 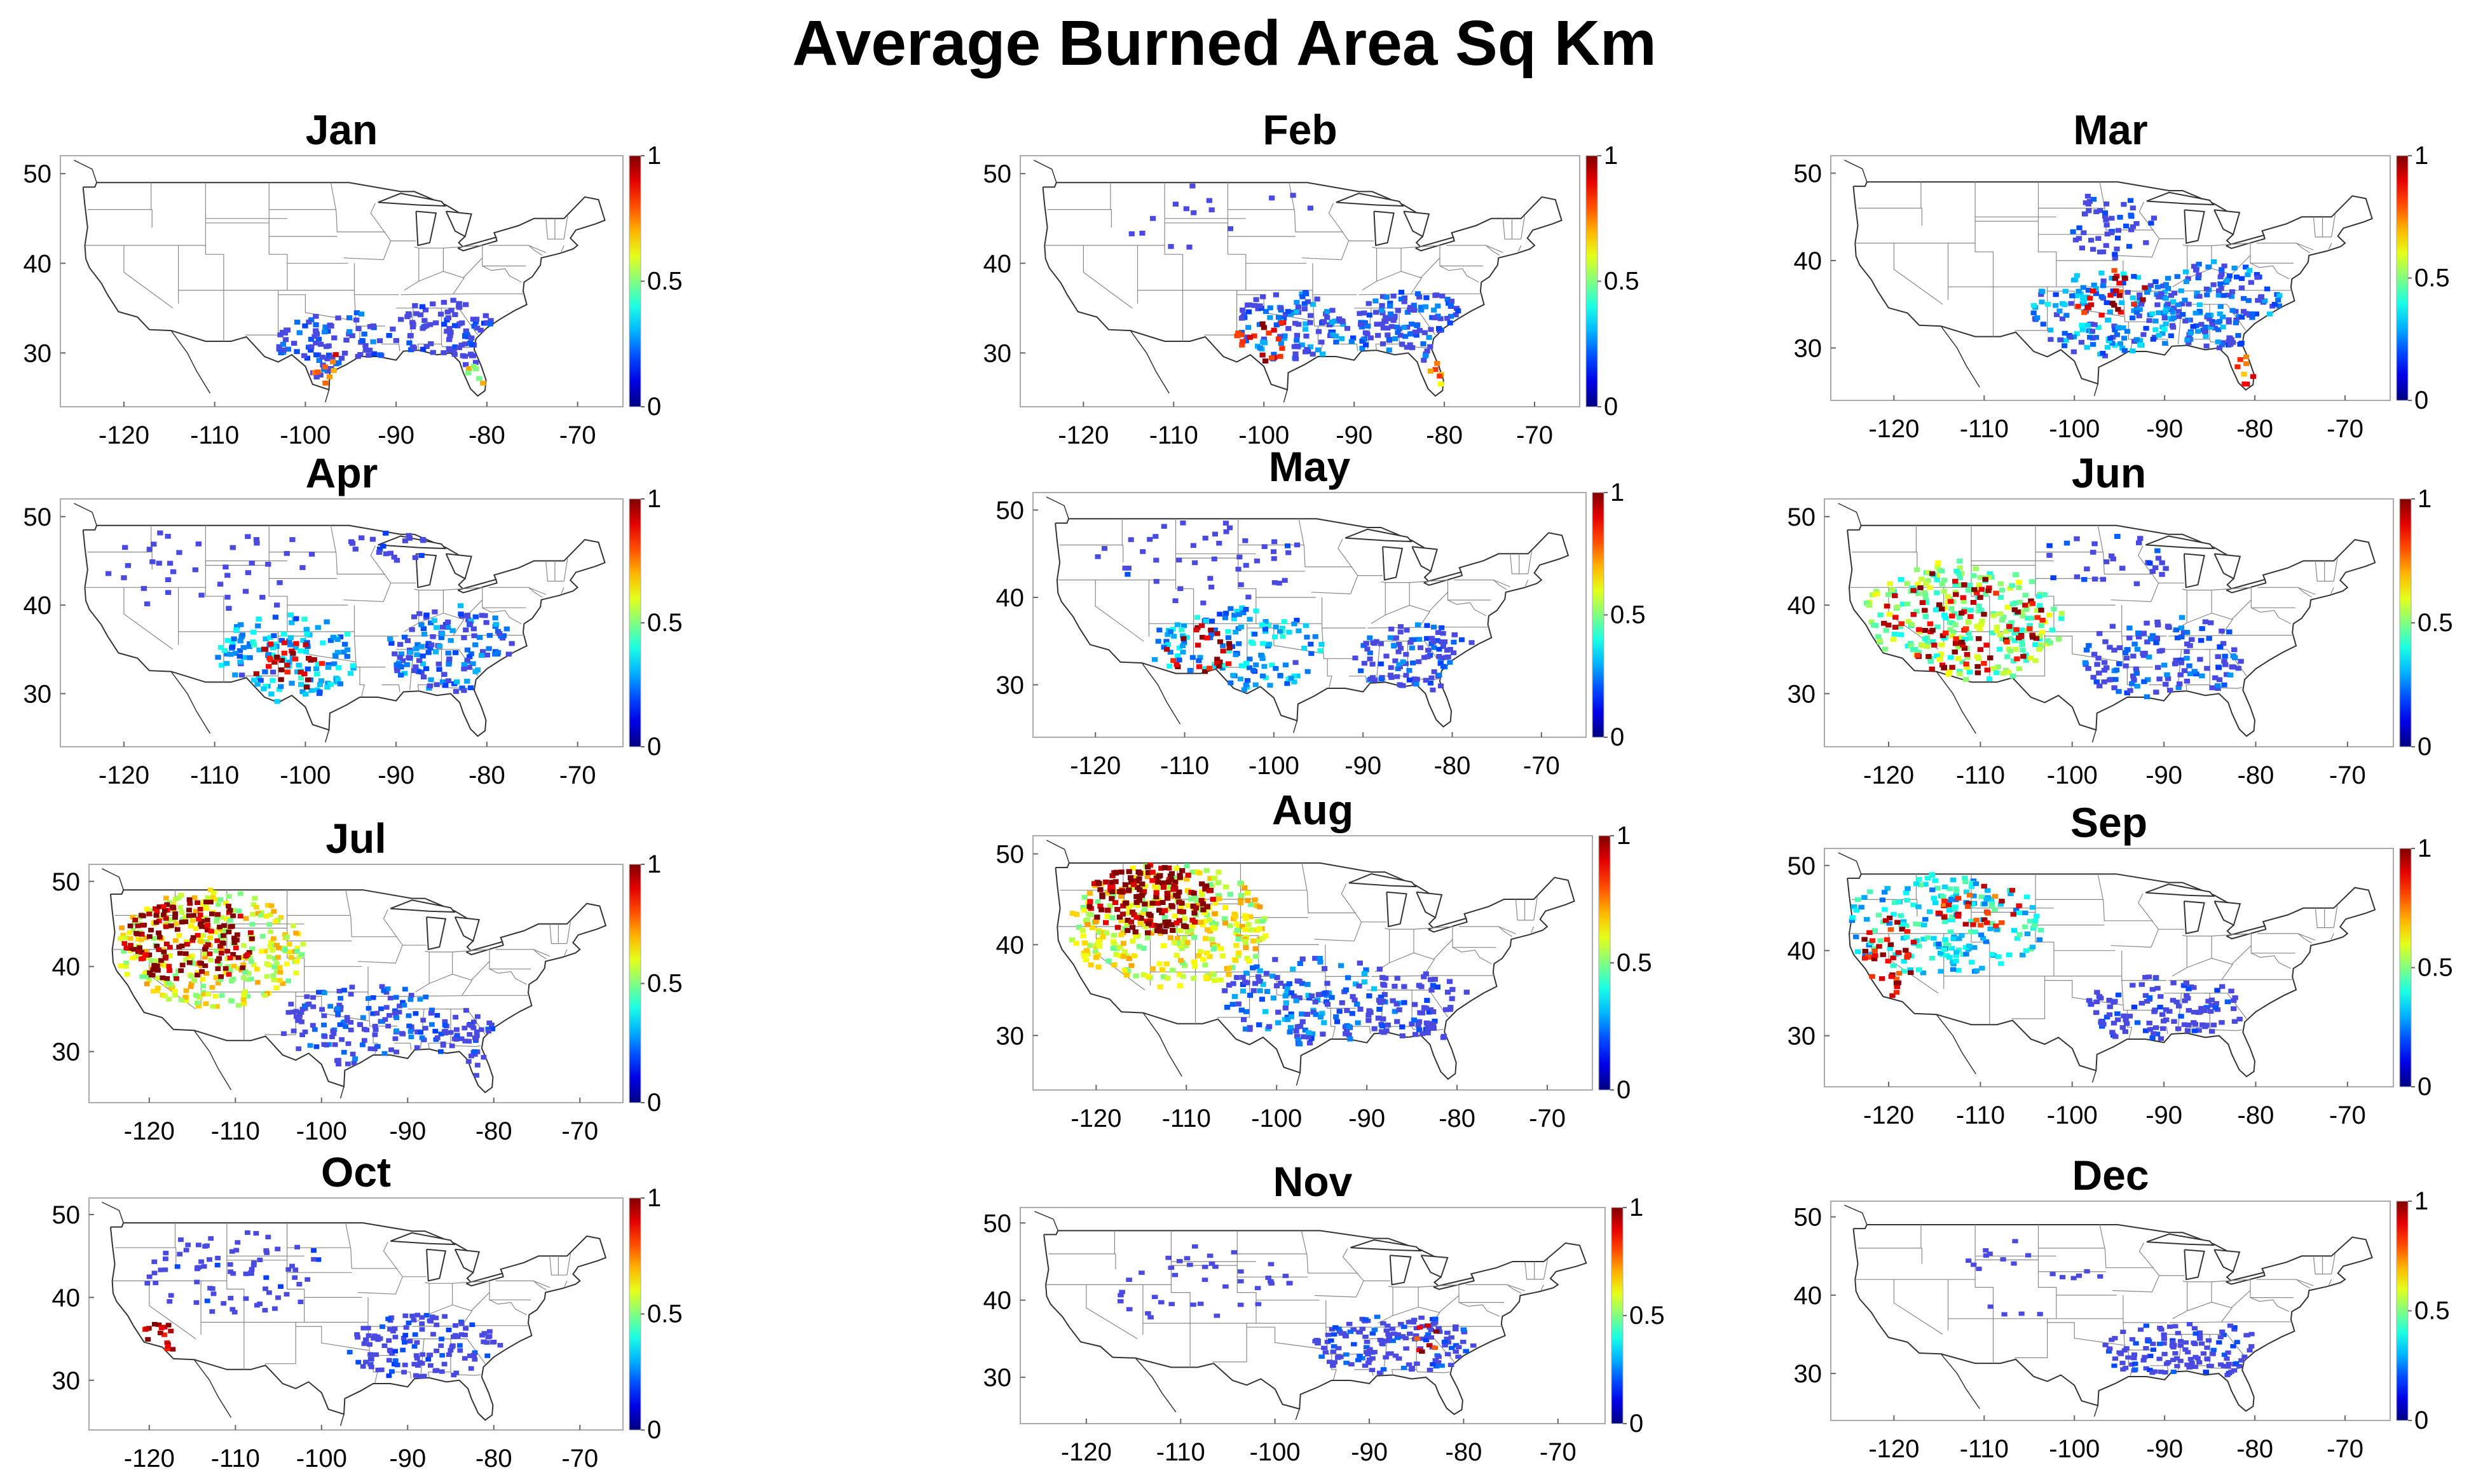 What do you see at coordinates (1960, 357) in the screenshot?
I see `mexico-coast` at bounding box center [1960, 357].